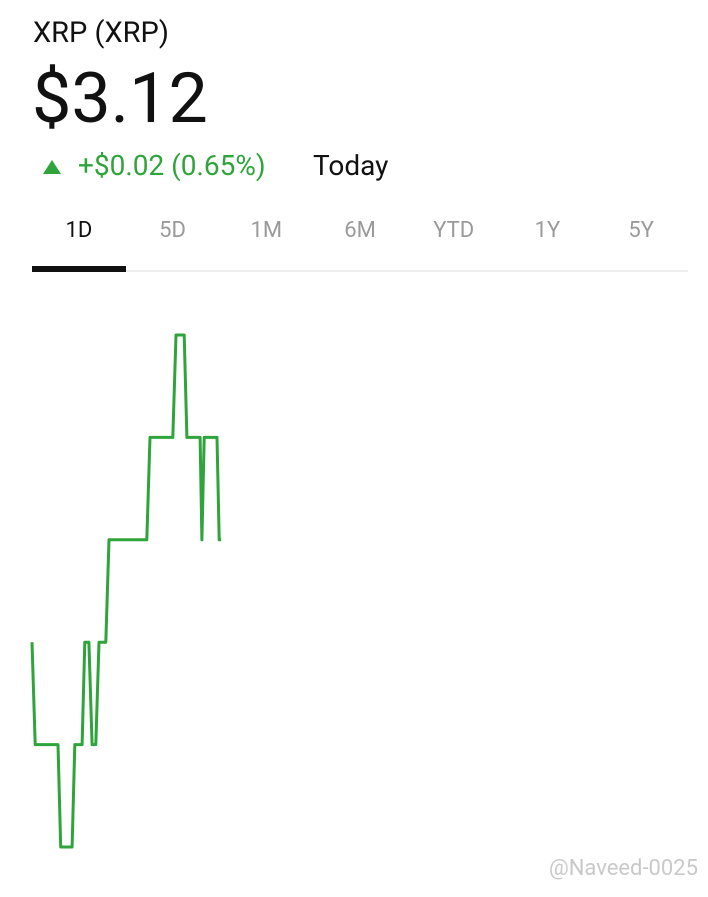 This screenshot has width=708, height=897. I want to click on price: $3.12, so click(120, 99).